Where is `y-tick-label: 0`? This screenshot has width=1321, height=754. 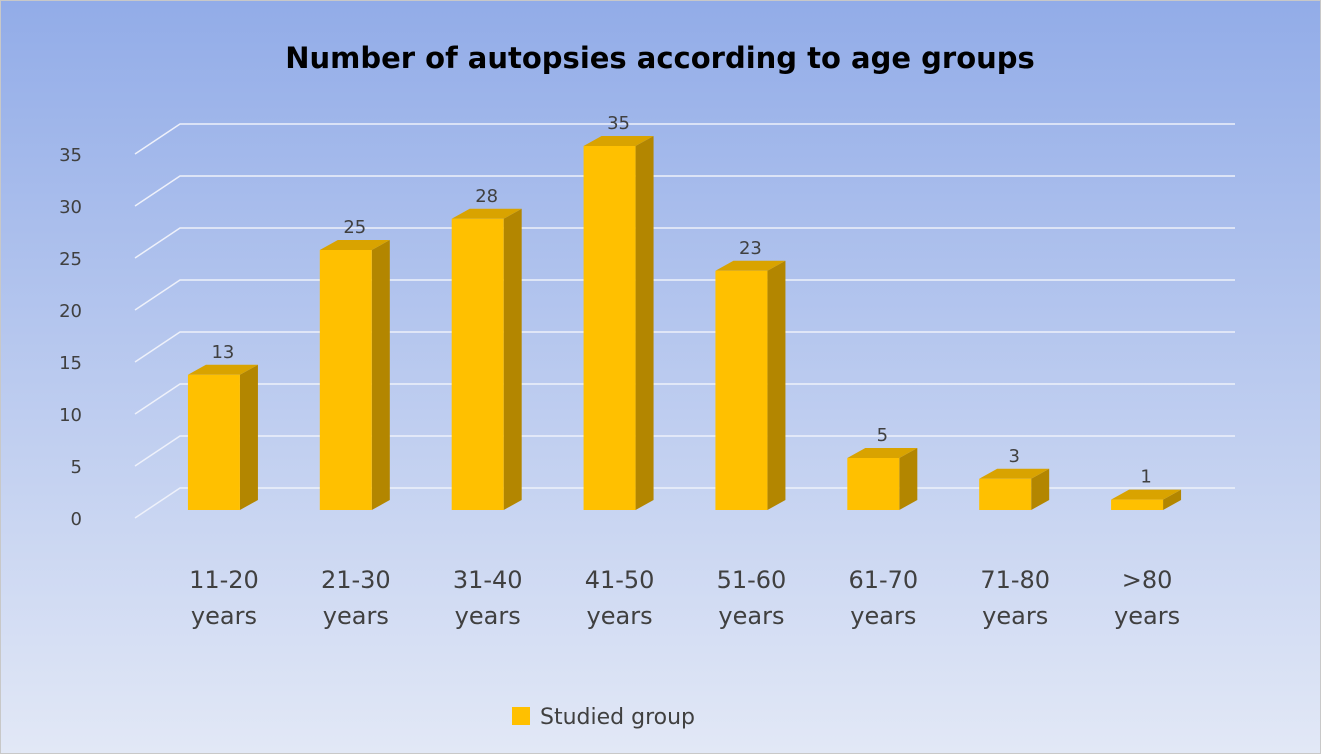
y-tick-label: 0 is located at coordinates (76, 519).